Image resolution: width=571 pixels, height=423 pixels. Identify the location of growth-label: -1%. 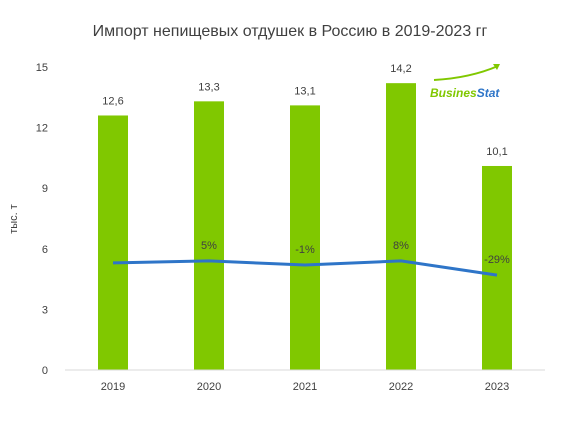
(305, 250).